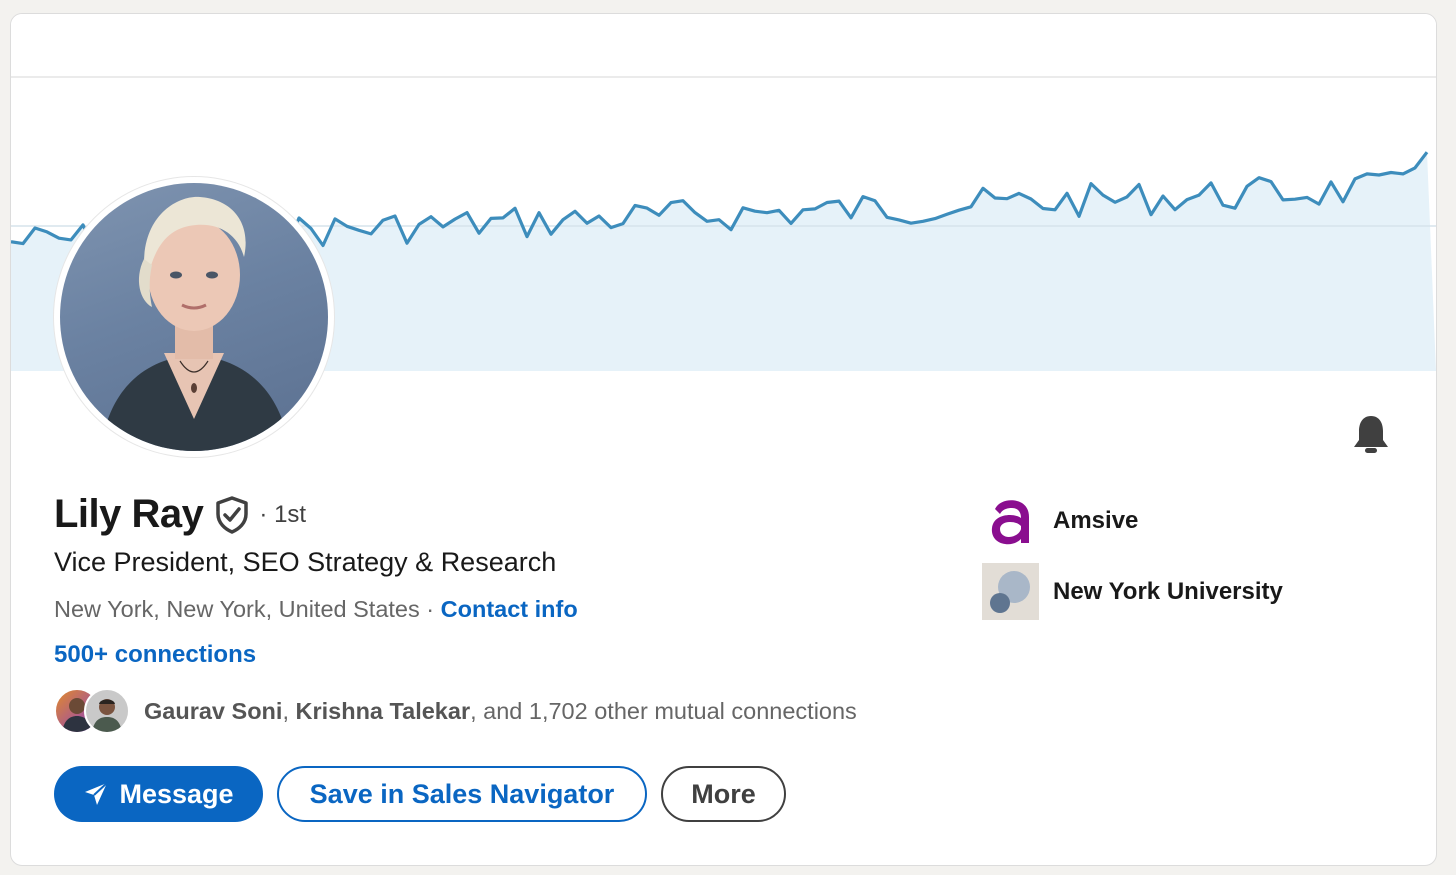 This screenshot has width=1456, height=875. I want to click on name-row: Lily Ray · 1st, so click(180, 514).